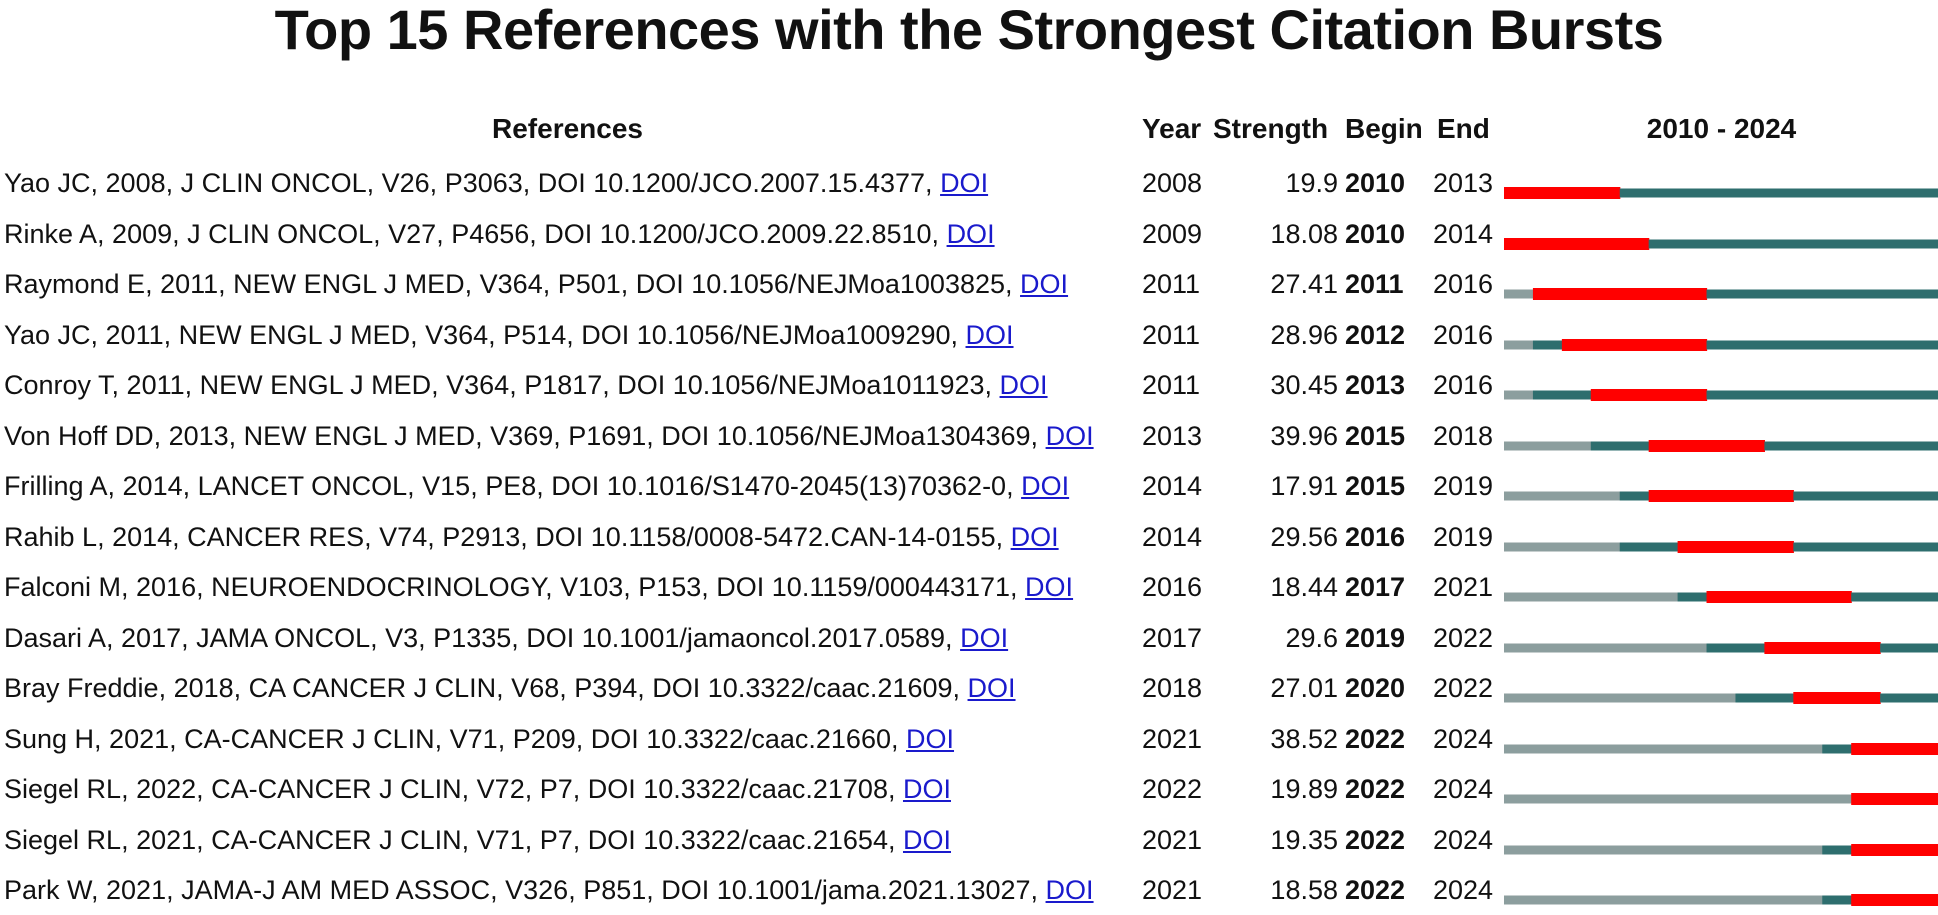 The height and width of the screenshot is (915, 1938). I want to click on begin-cell: 2022, so click(1375, 738).